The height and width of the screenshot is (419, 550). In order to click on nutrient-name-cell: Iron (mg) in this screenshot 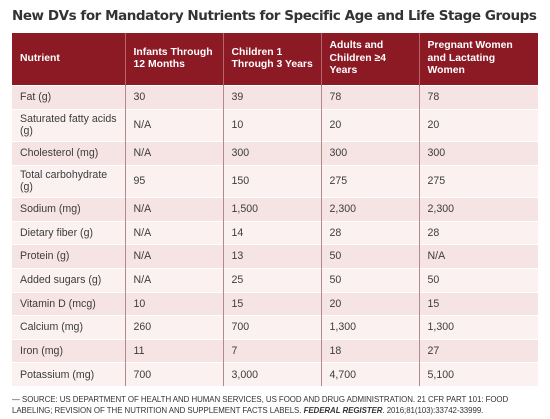, I will do `click(69, 350)`.